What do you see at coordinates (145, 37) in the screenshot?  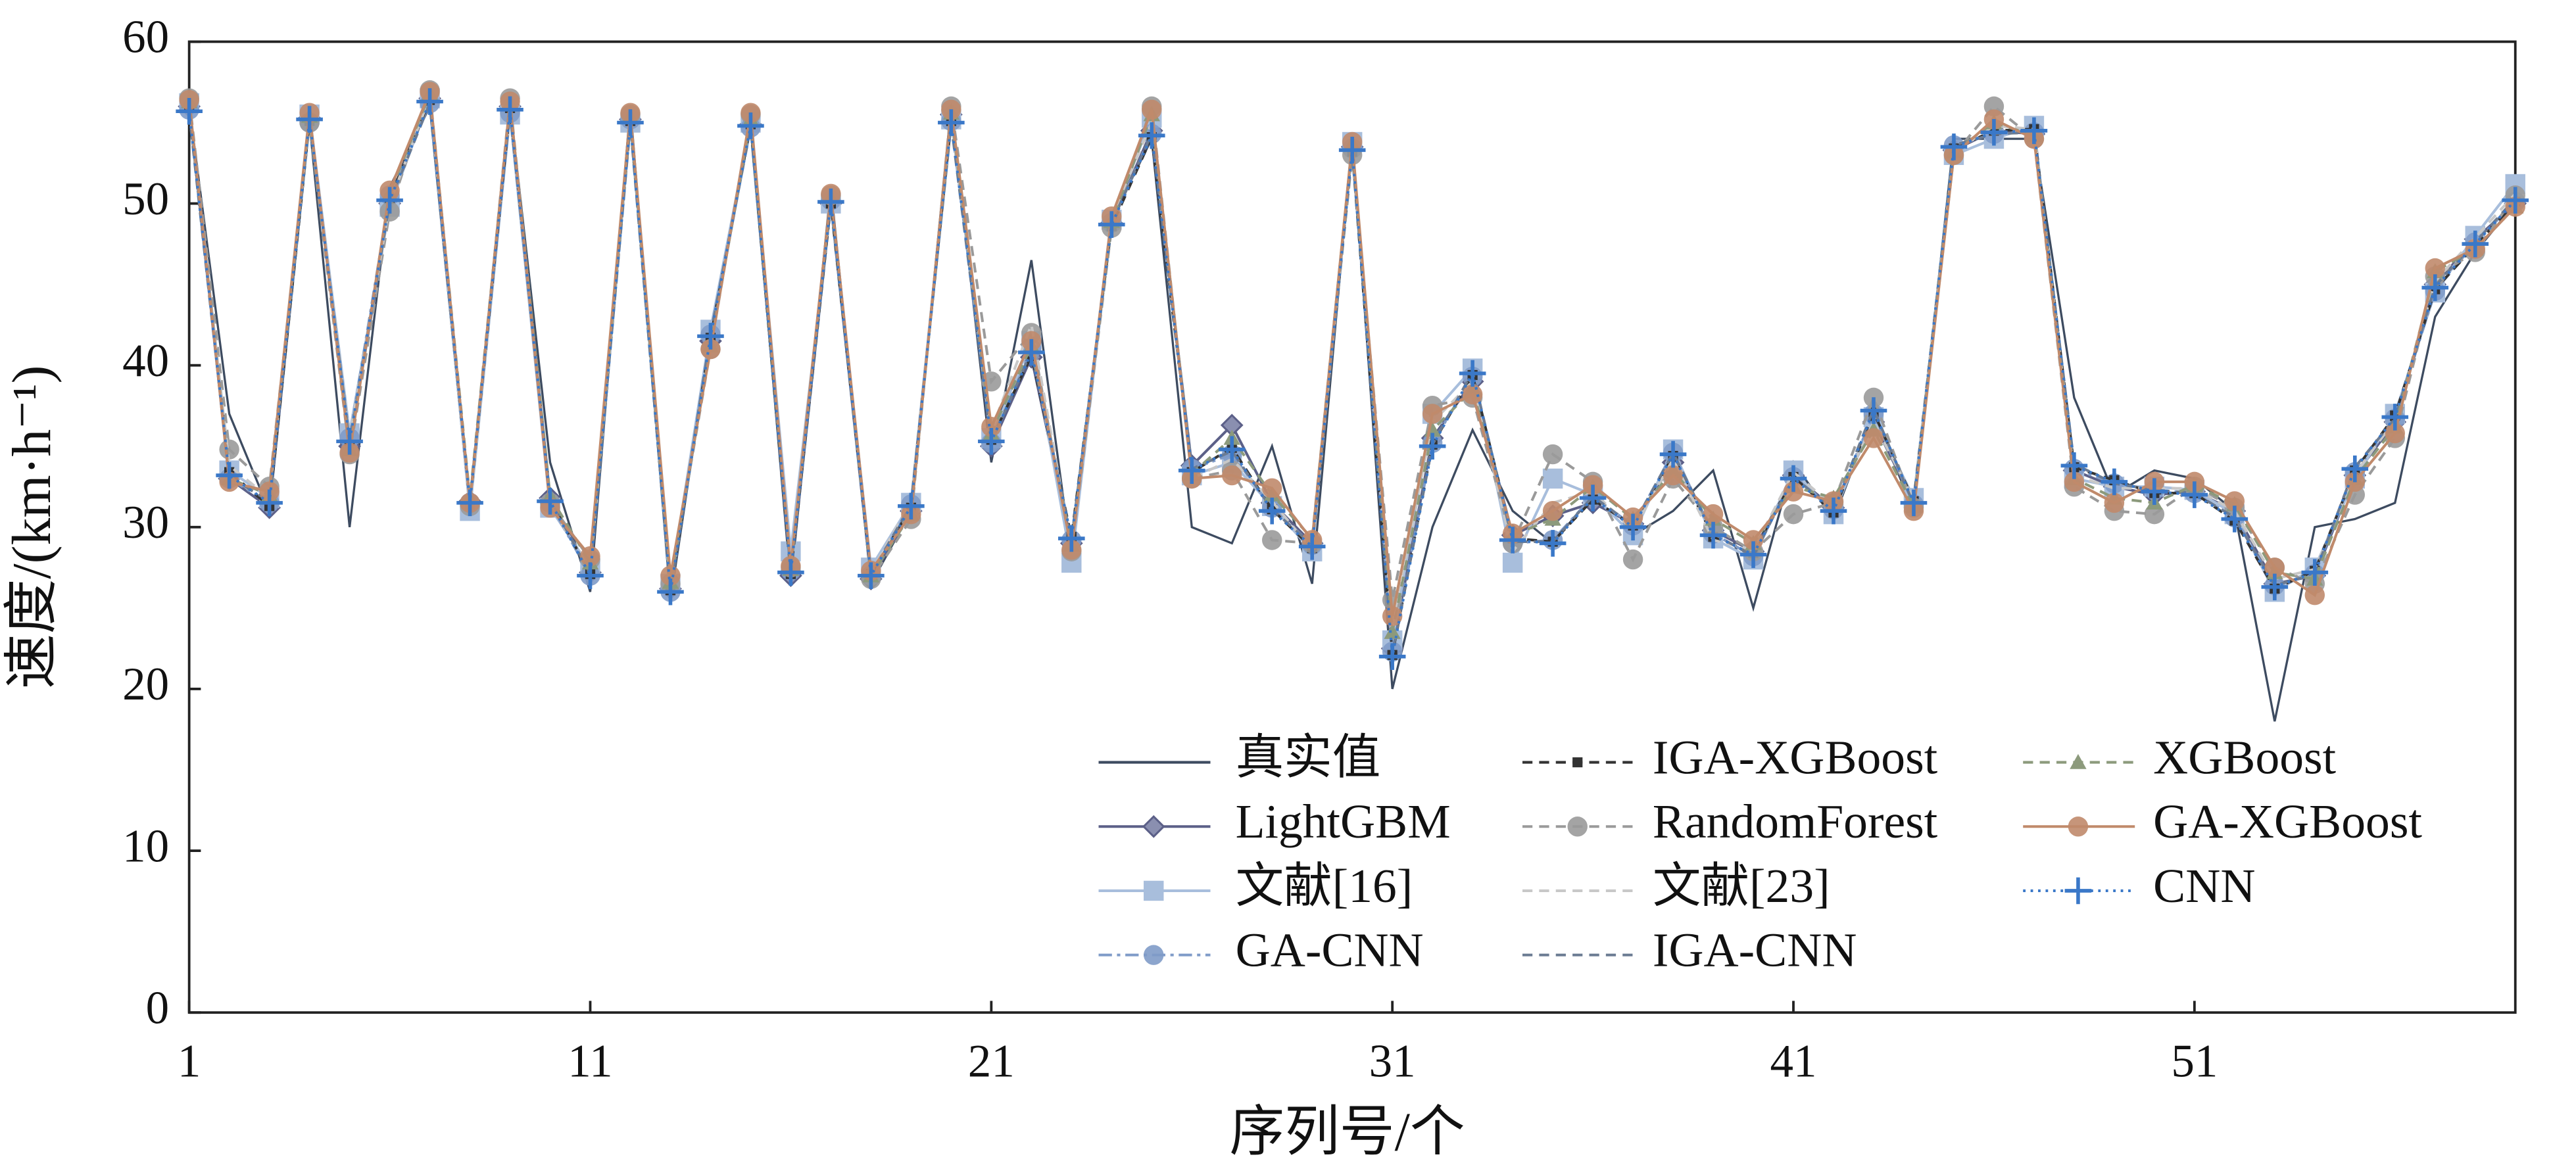 I see `y-tick-label: 60` at bounding box center [145, 37].